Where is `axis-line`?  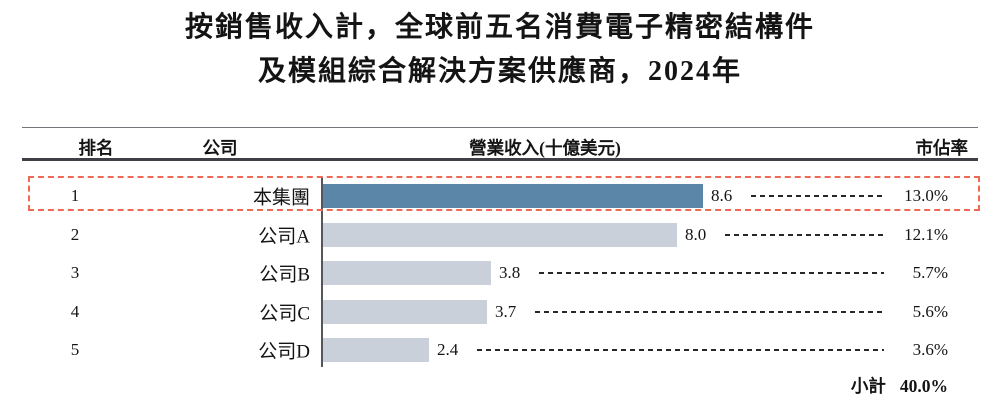
axis-line is located at coordinates (322, 272).